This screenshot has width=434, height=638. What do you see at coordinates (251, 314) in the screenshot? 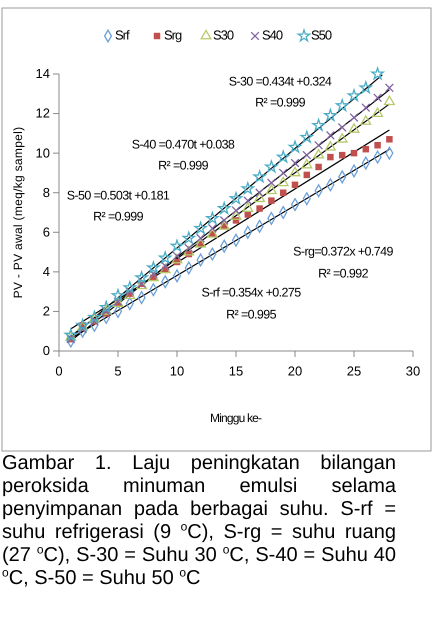
I see `annotation: R² =0.995` at bounding box center [251, 314].